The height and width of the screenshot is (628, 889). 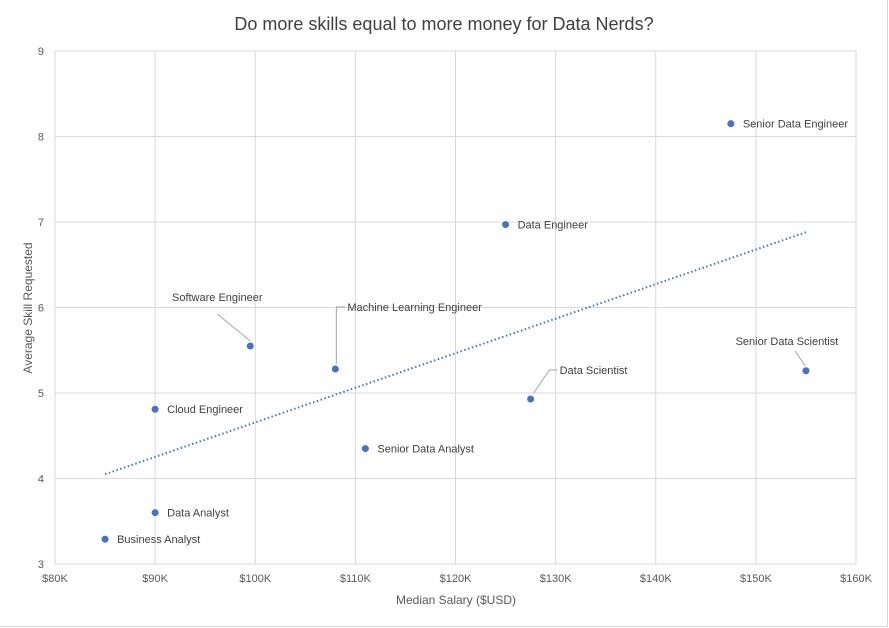 What do you see at coordinates (41, 138) in the screenshot?
I see `y-tick-label: 8` at bounding box center [41, 138].